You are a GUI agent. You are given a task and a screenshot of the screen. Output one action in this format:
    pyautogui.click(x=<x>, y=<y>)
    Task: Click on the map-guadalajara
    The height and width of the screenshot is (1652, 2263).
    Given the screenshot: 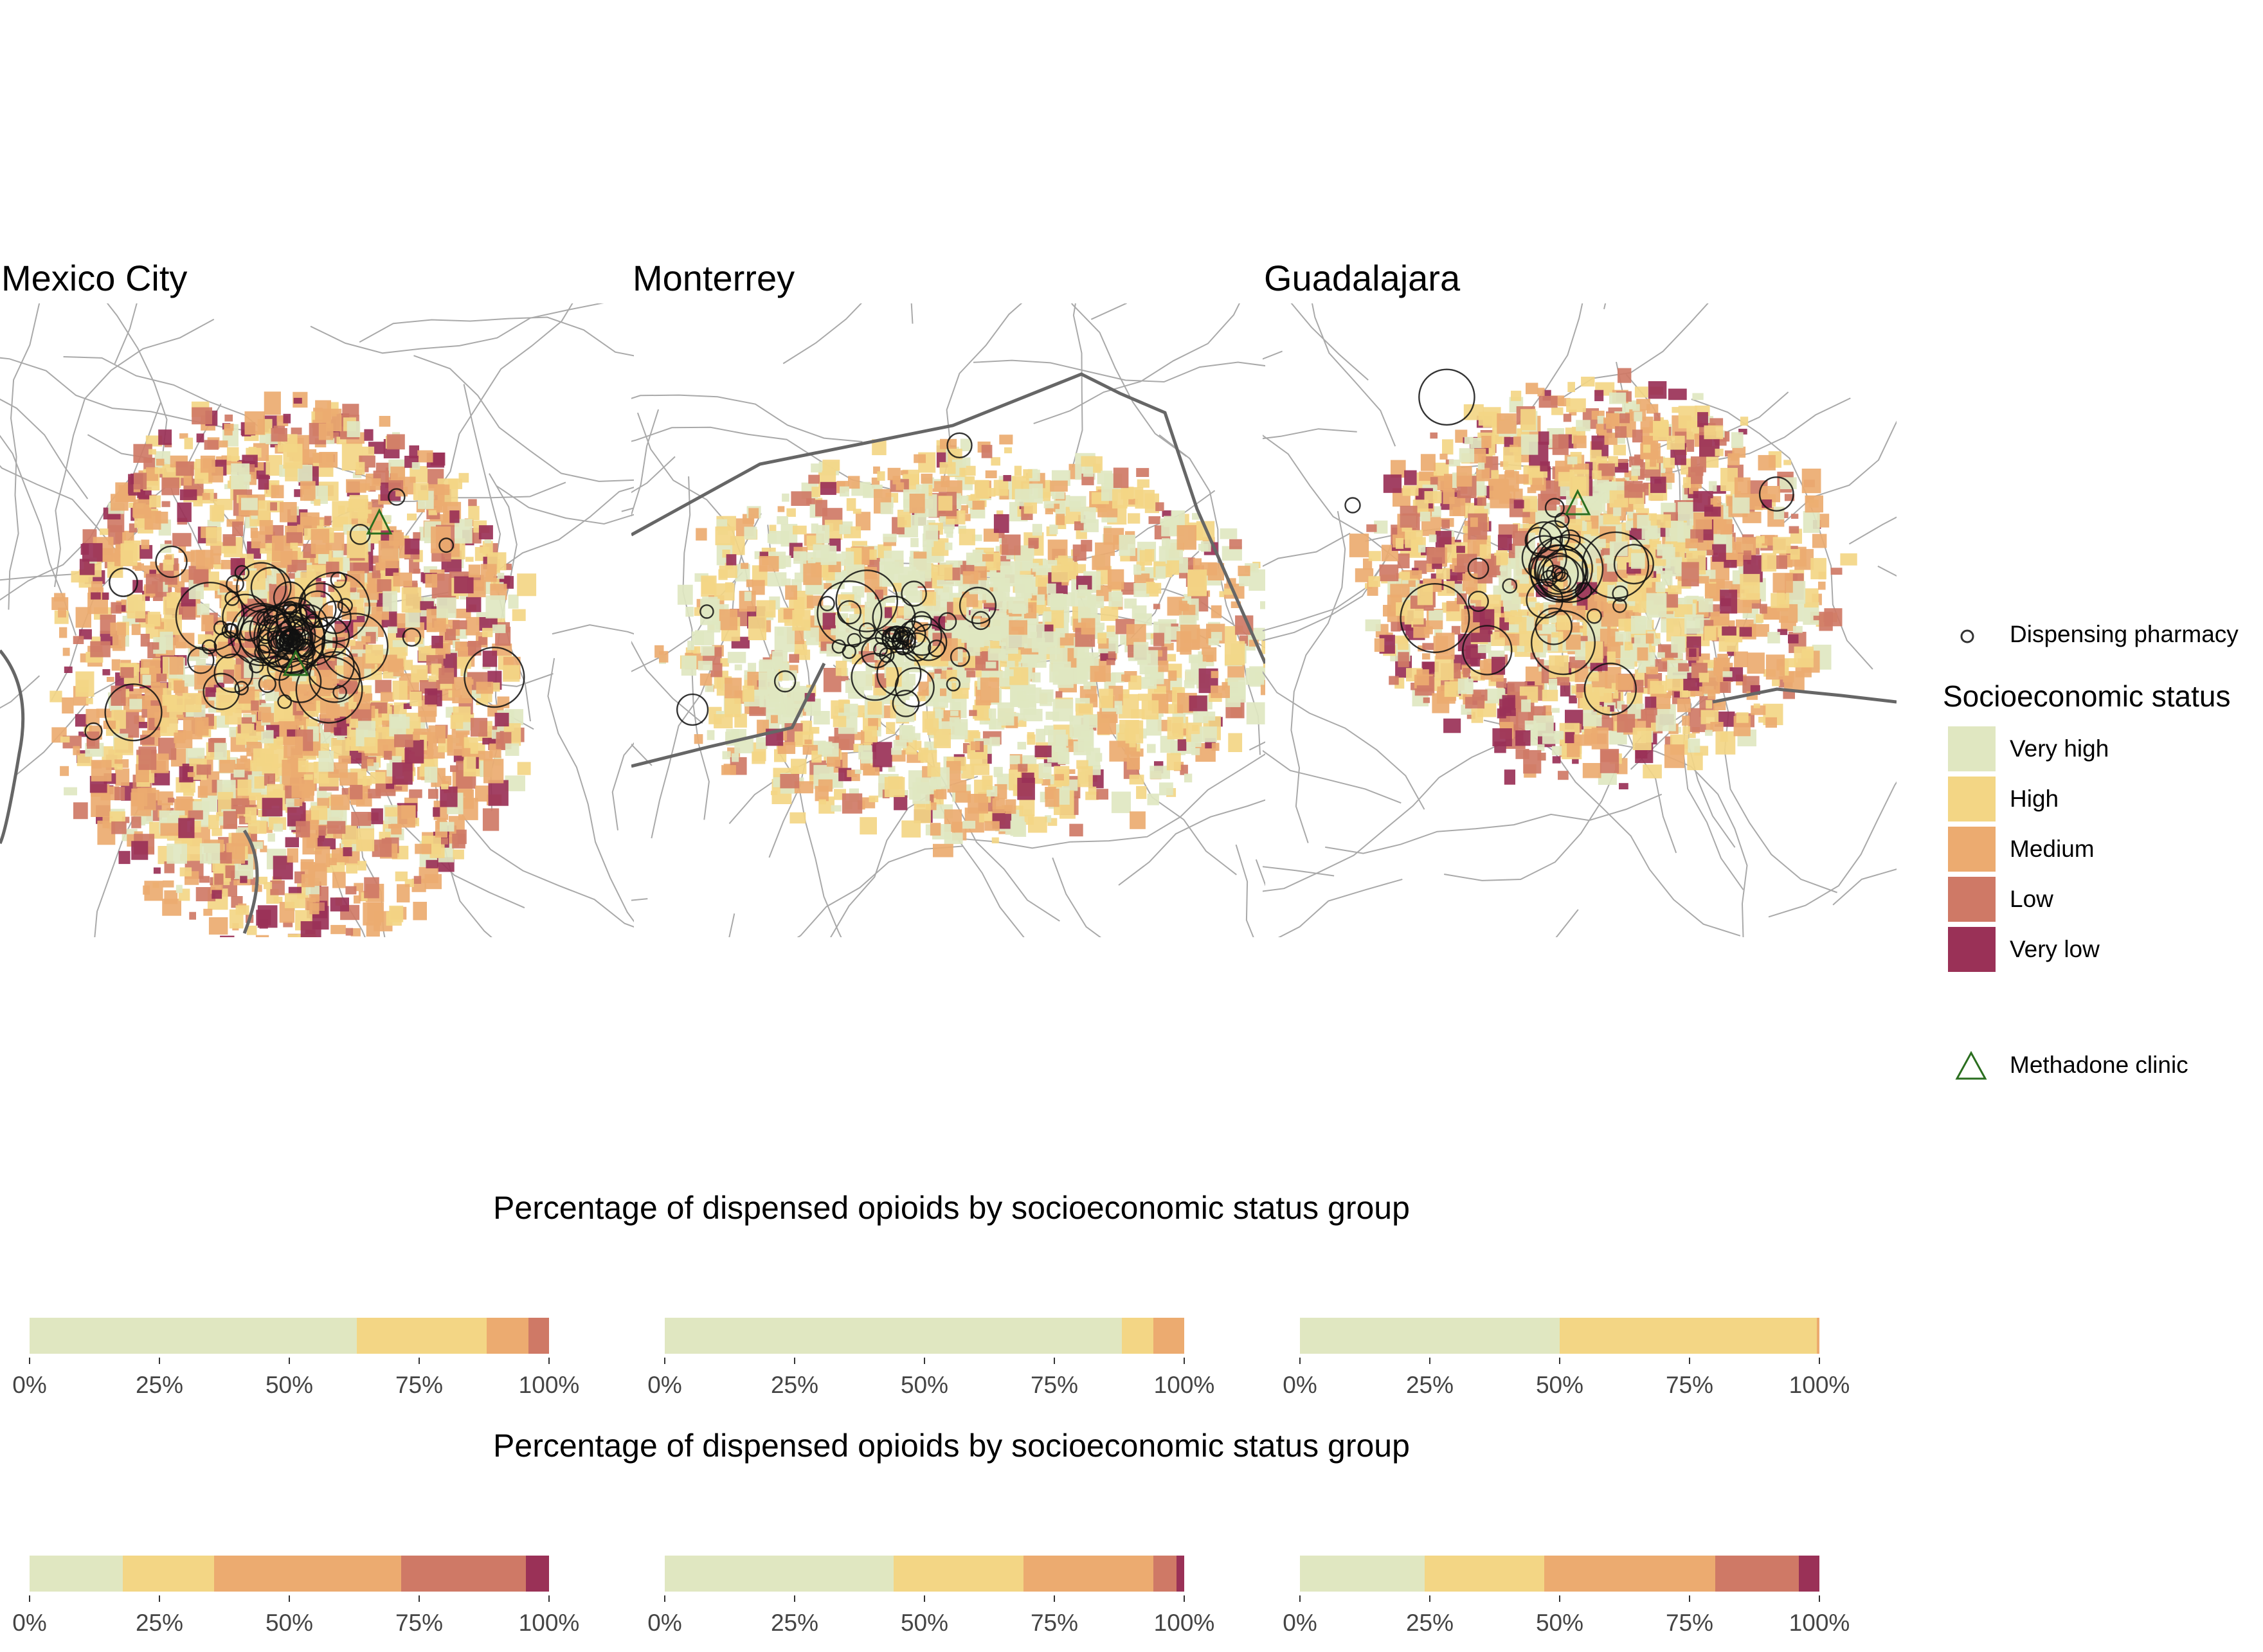 What is the action you would take?
    pyautogui.click(x=1580, y=620)
    